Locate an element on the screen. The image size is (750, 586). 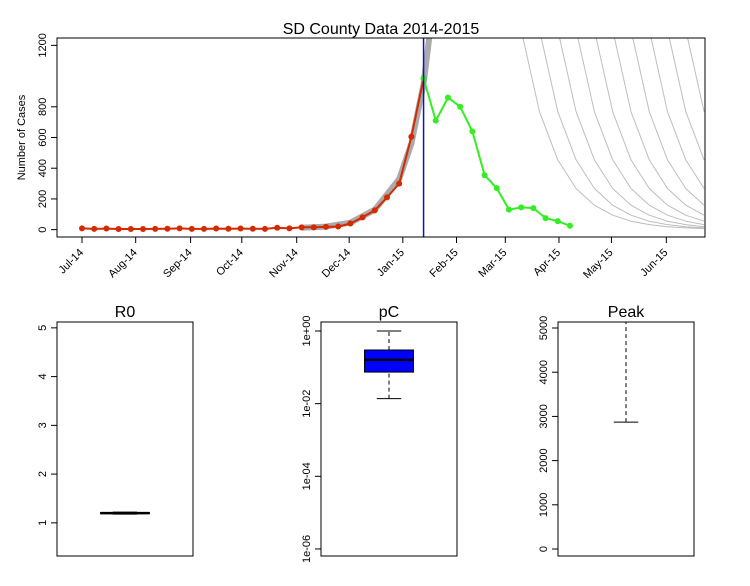
y-tick-label: 1 is located at coordinates (43, 523).